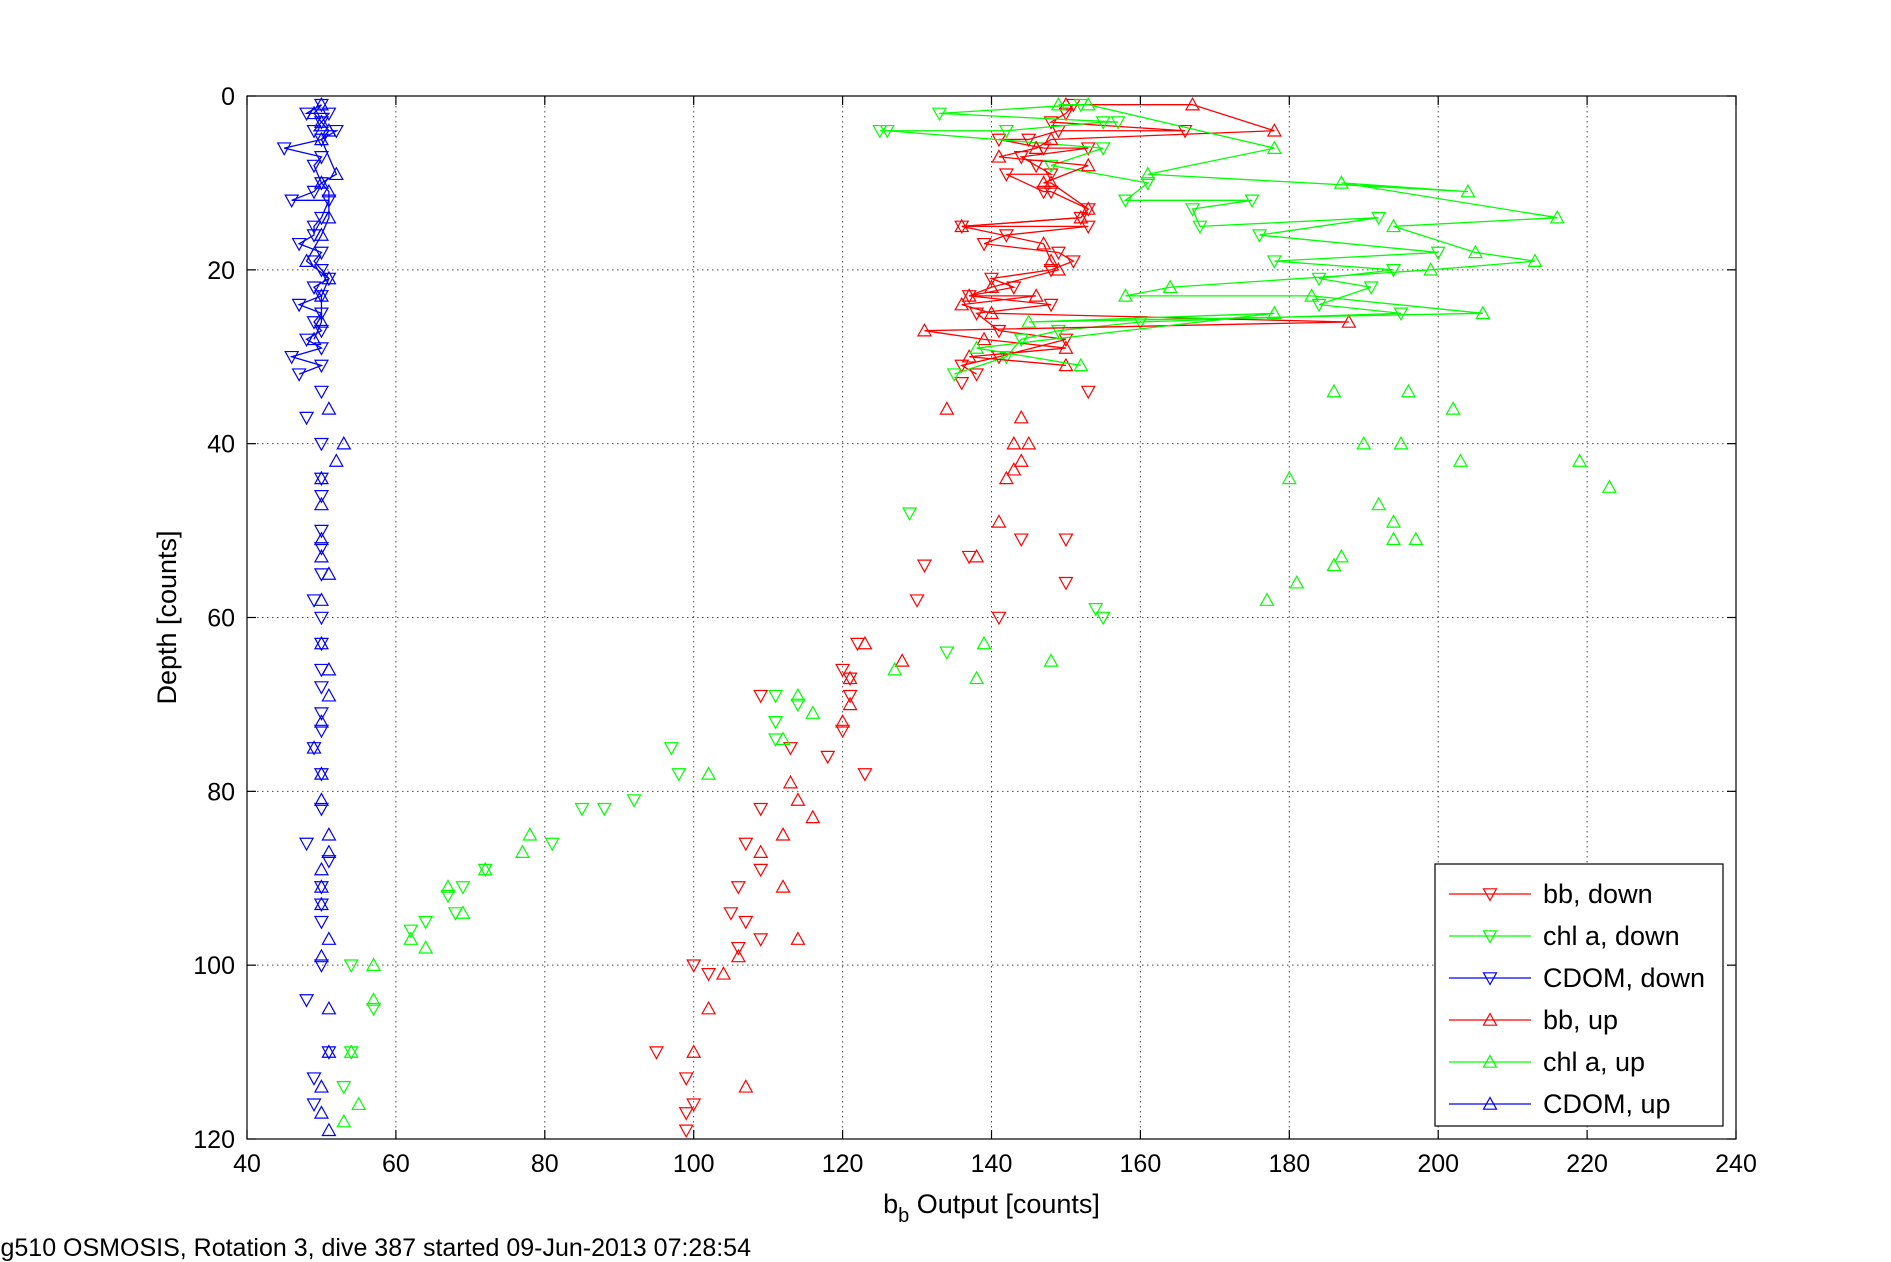  Describe the element at coordinates (991, 1208) in the screenshot. I see `x-axis-label: bb Output [counts]` at that location.